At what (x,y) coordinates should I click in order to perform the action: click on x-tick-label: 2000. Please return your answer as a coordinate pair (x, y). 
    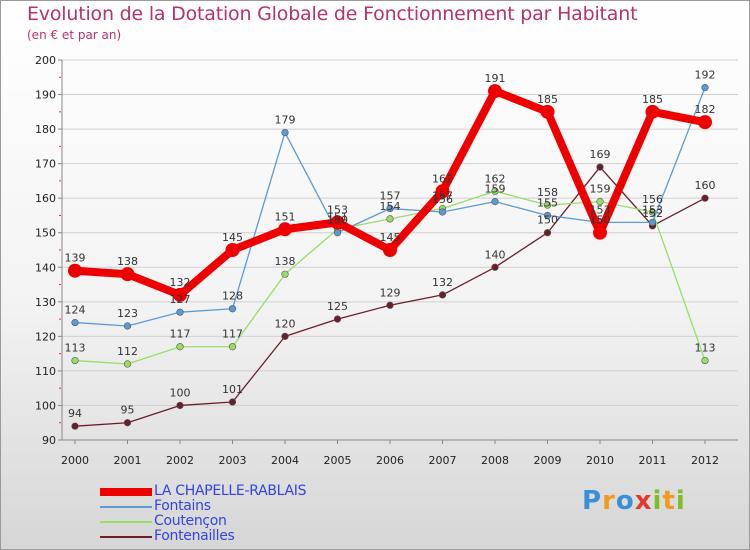
    Looking at the image, I should click on (75, 460).